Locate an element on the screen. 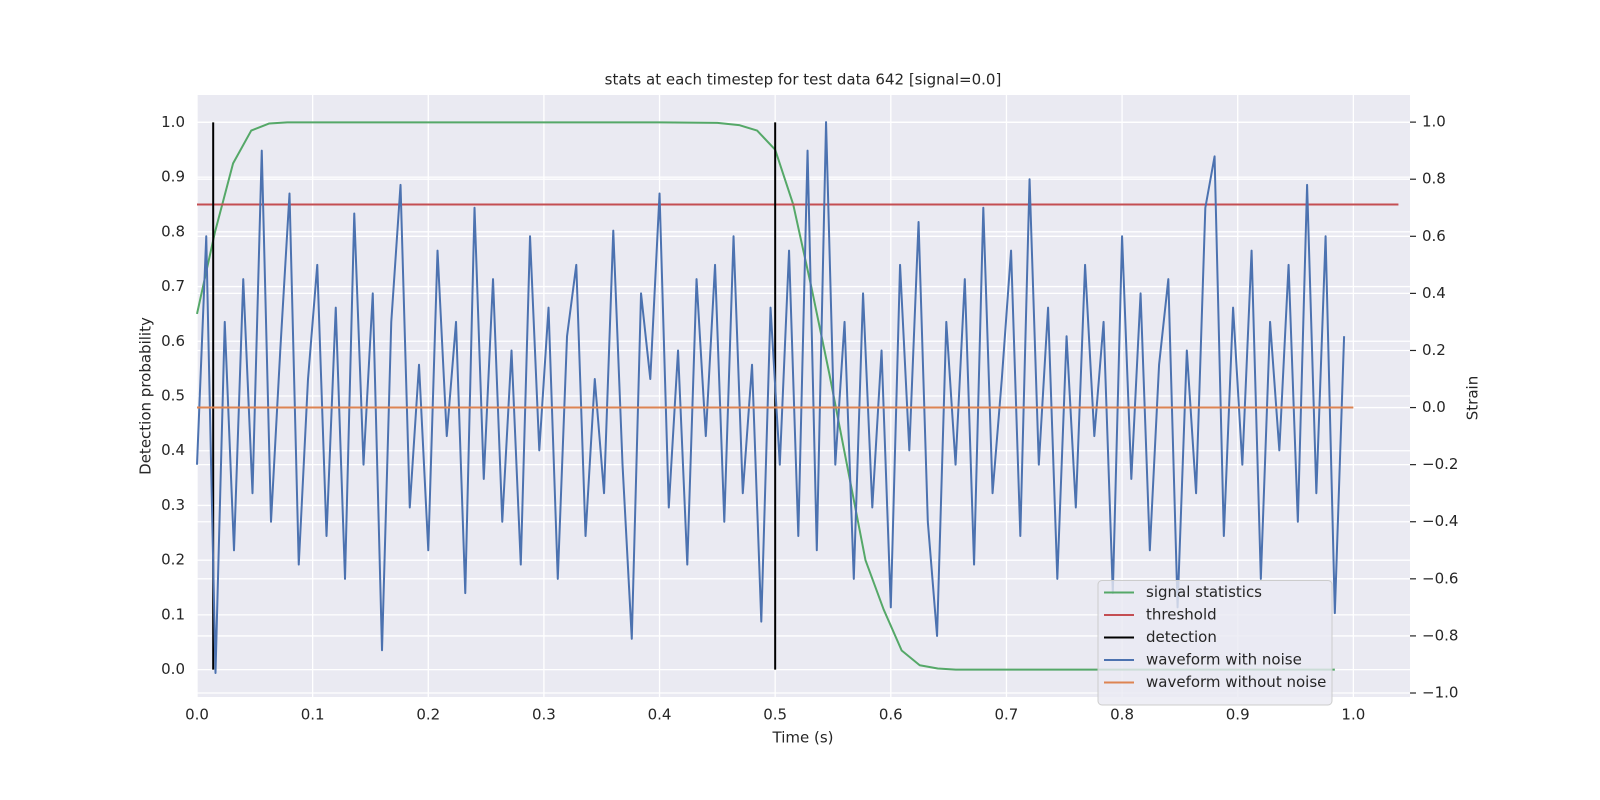 This screenshot has width=1600, height=800. y2-tick-label: 0.2 is located at coordinates (1434, 350).